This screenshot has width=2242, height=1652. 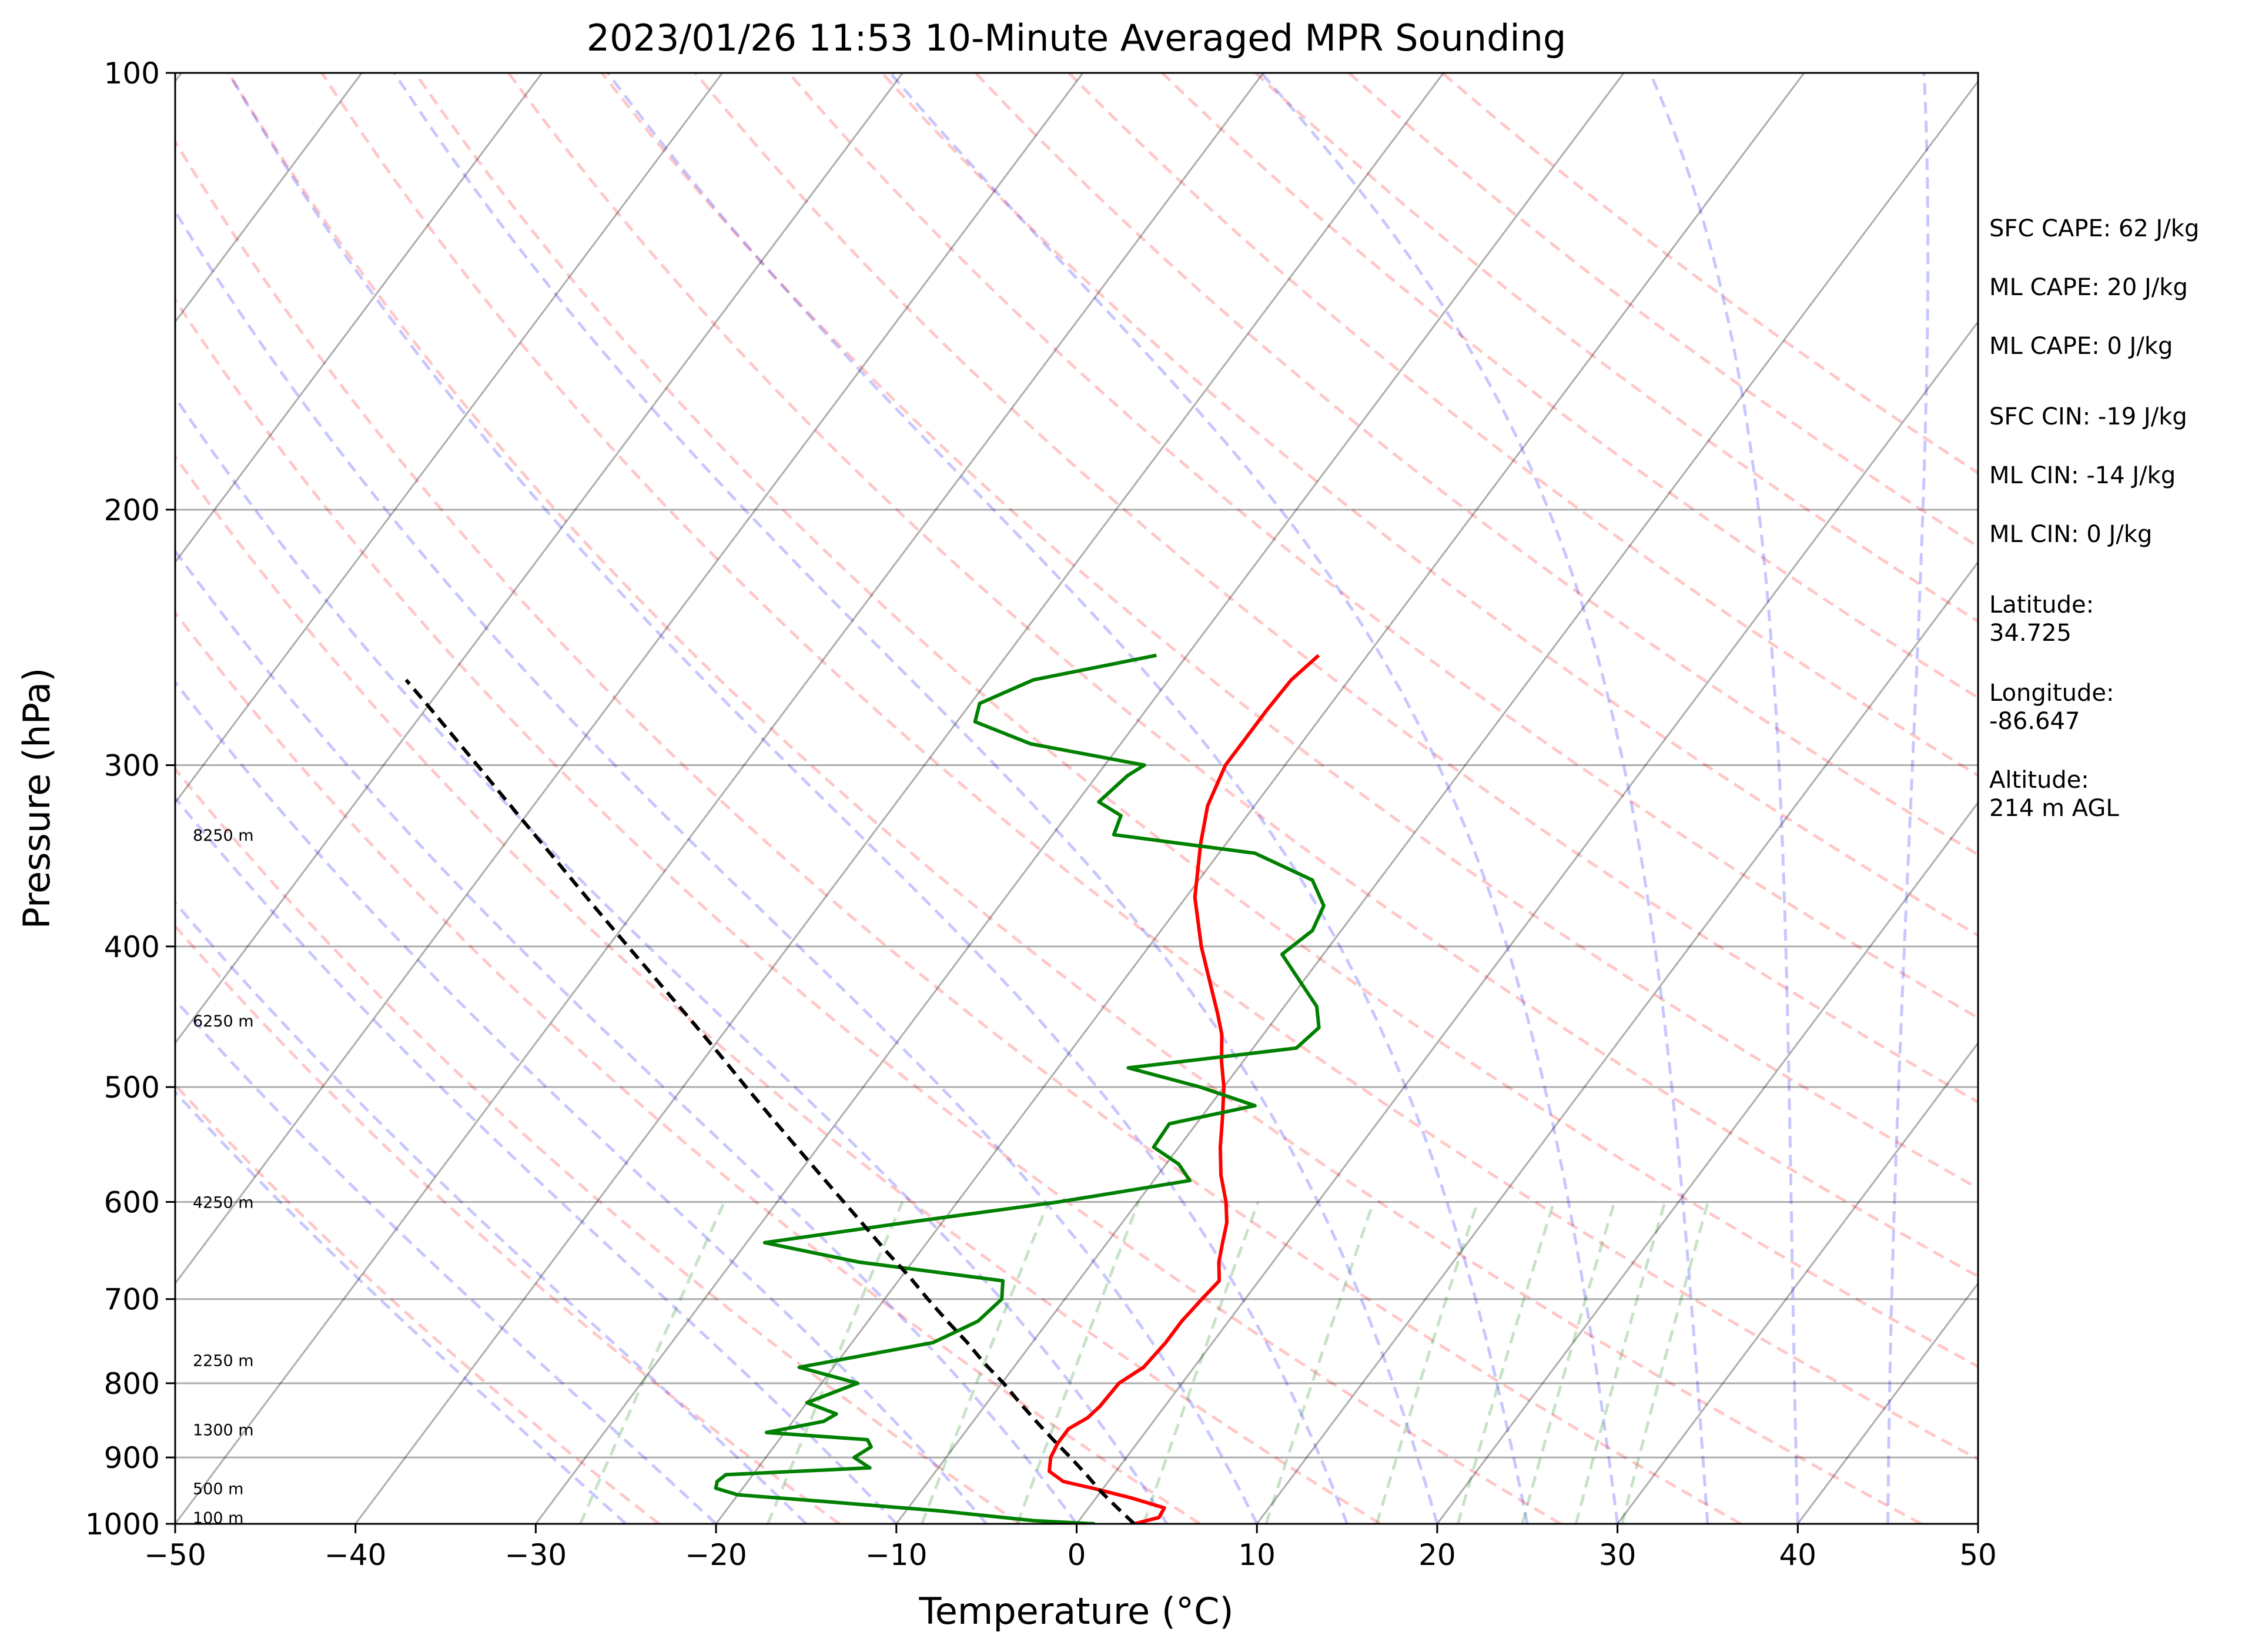 What do you see at coordinates (1618, 1555) in the screenshot?
I see `x-tick-label: 30` at bounding box center [1618, 1555].